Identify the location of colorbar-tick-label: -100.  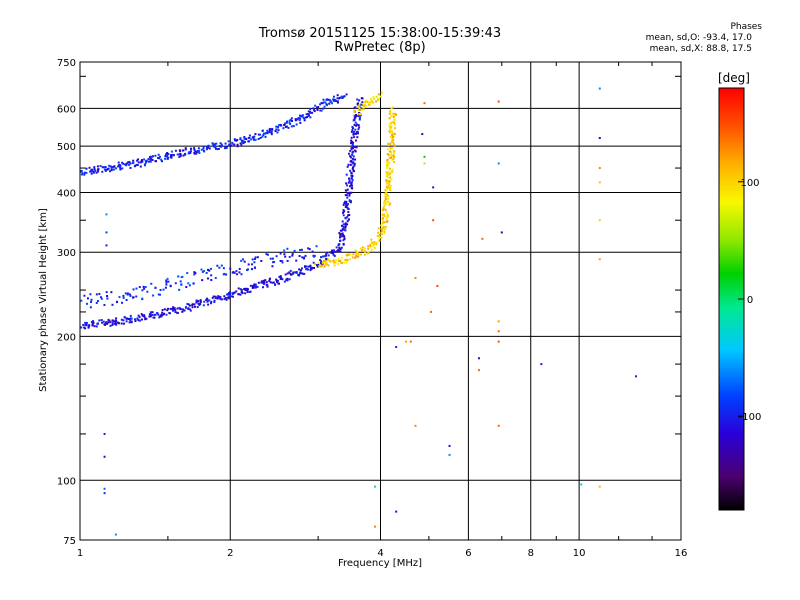
(750, 417).